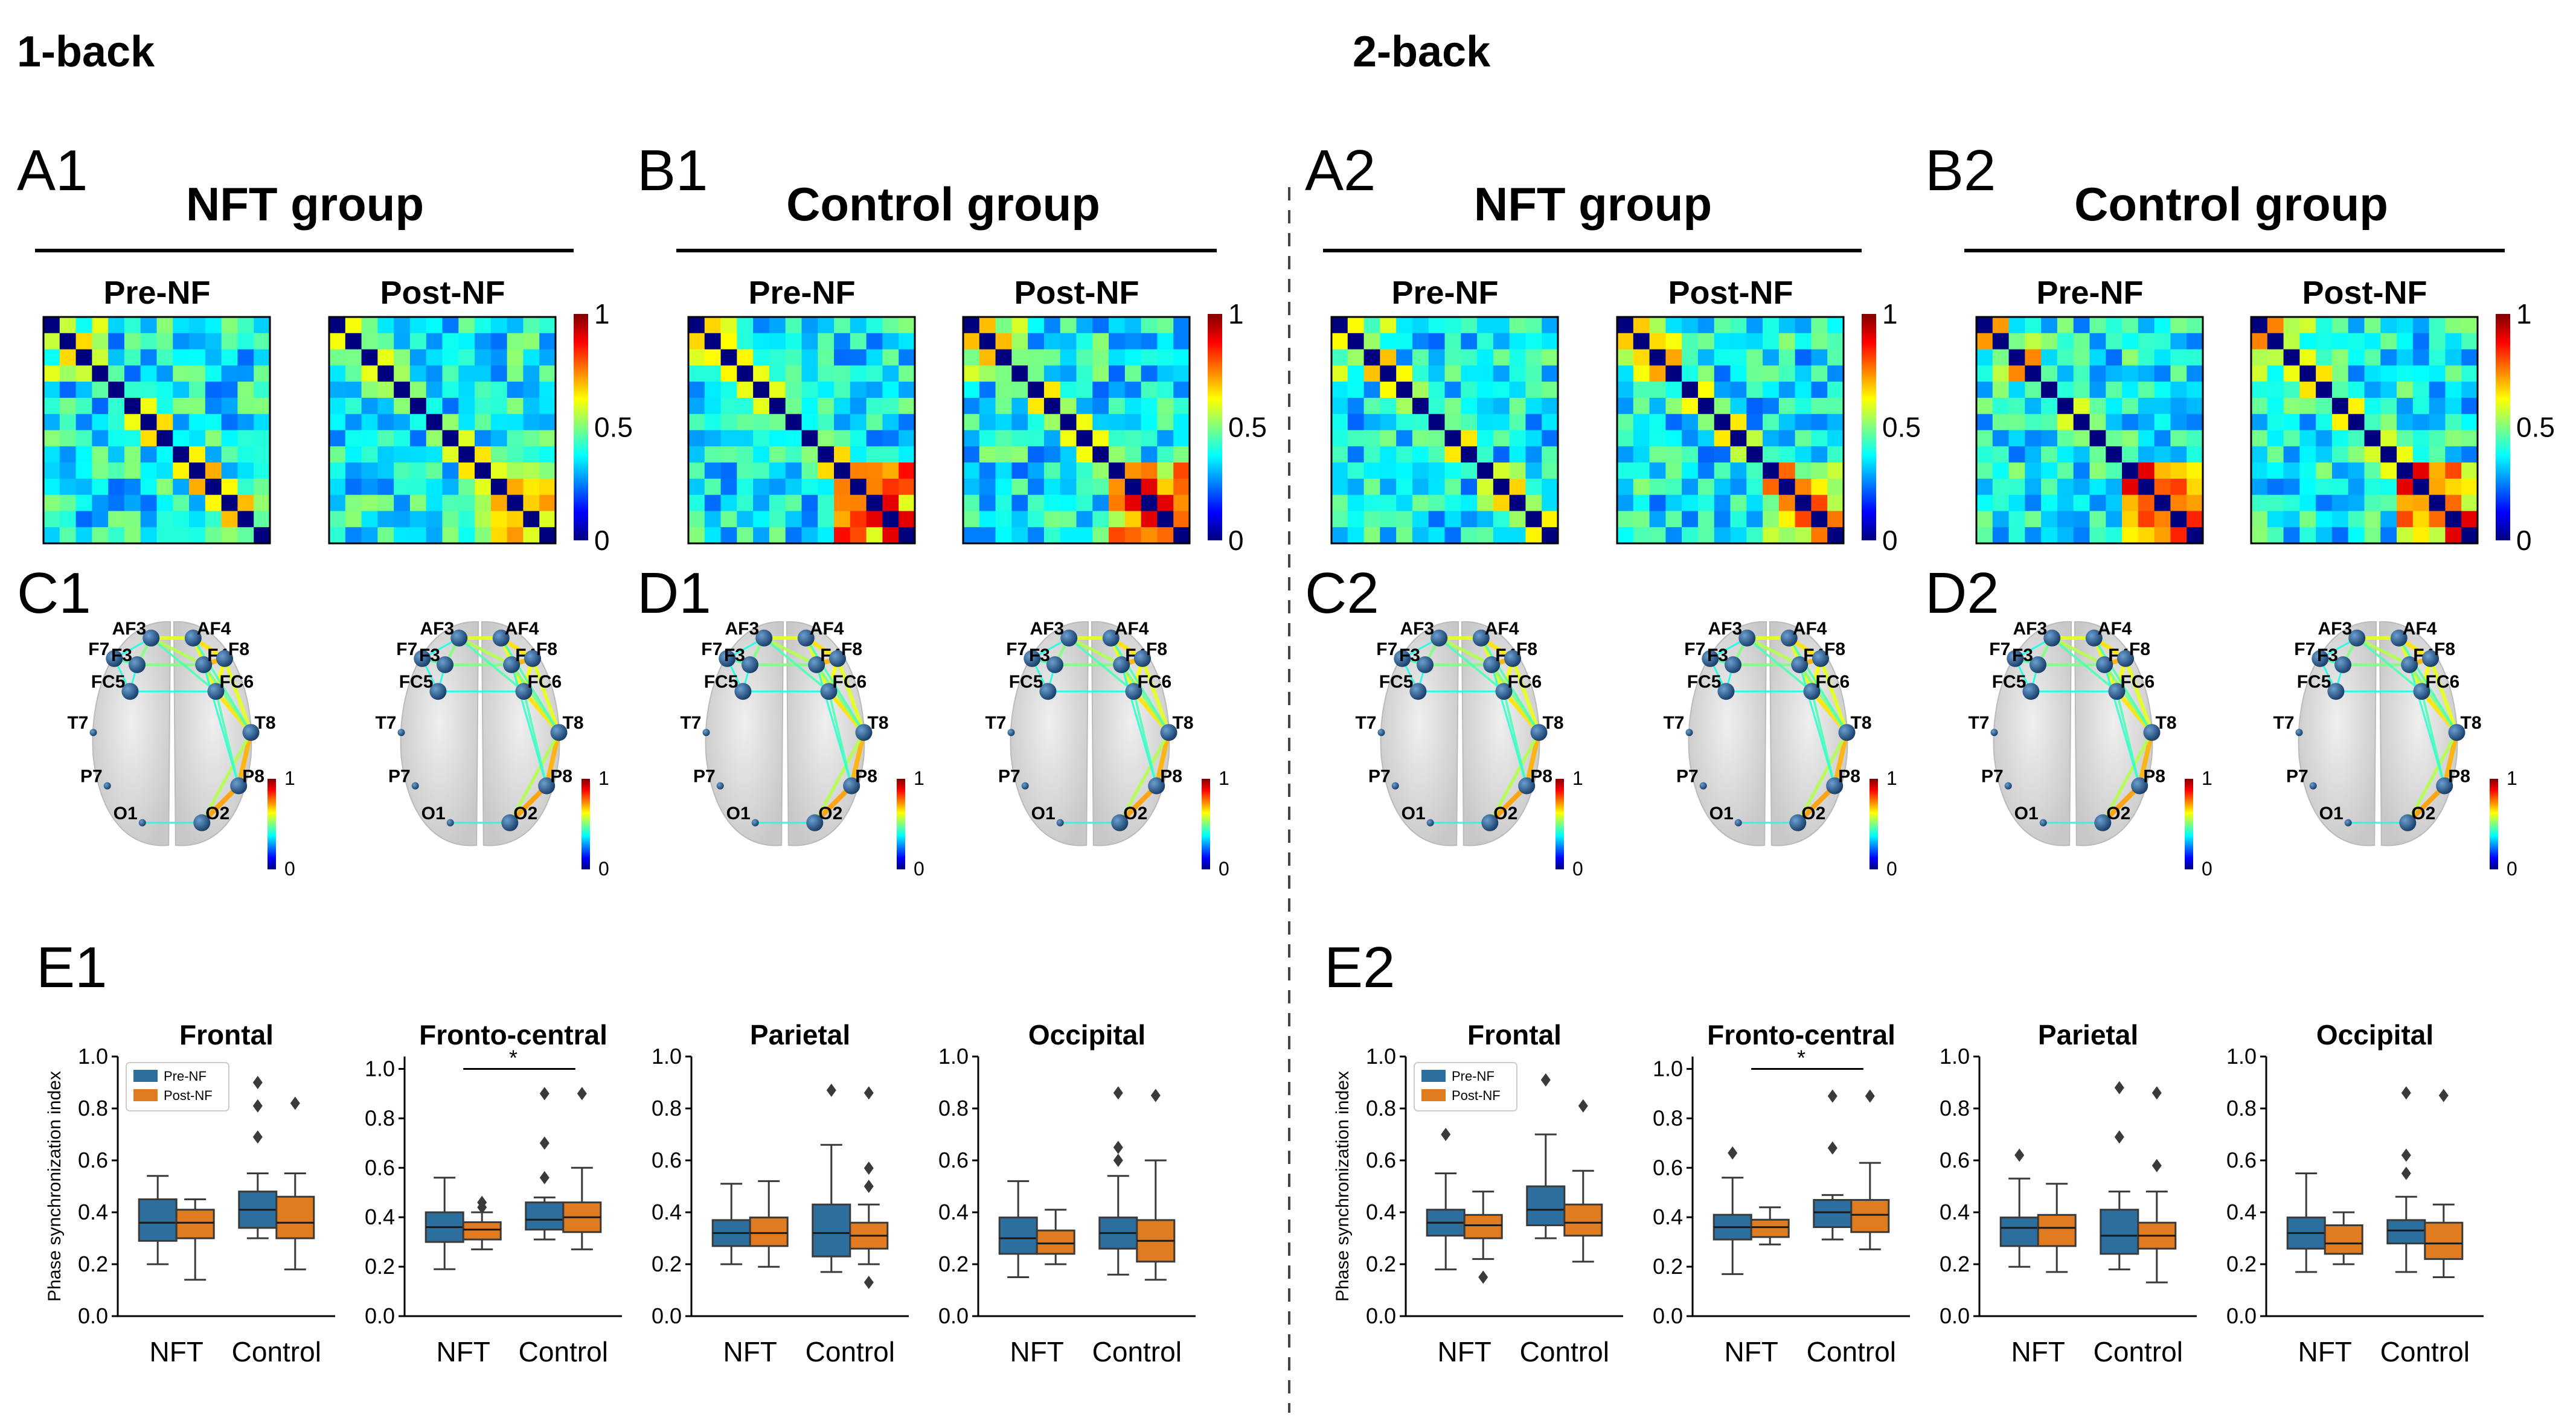 The height and width of the screenshot is (1423, 2576). What do you see at coordinates (1770, 1228) in the screenshot?
I see `iqr-box` at bounding box center [1770, 1228].